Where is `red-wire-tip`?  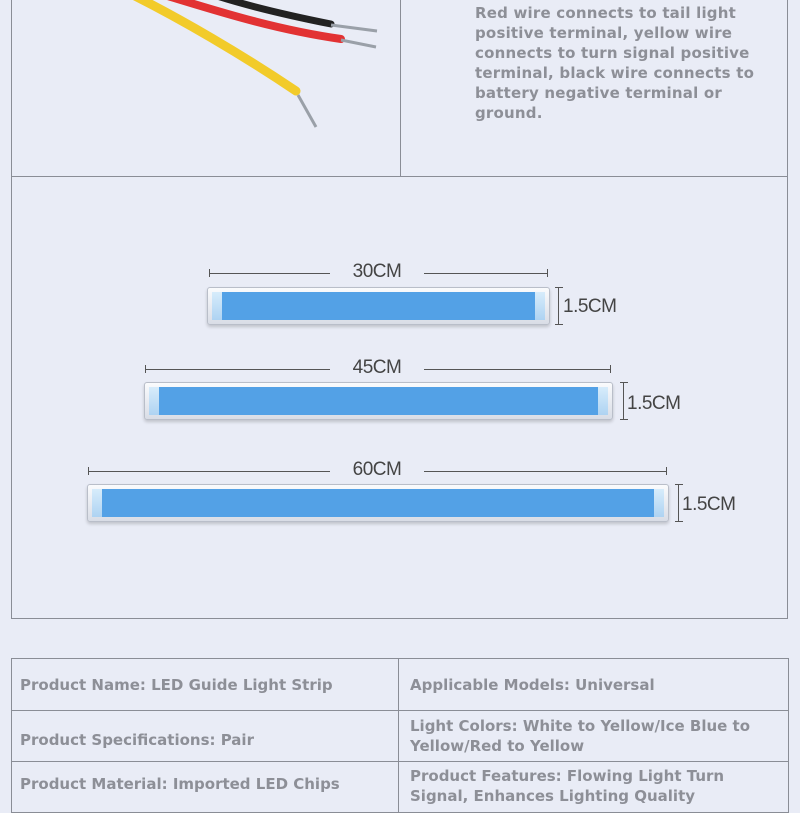
red-wire-tip is located at coordinates (358, 43).